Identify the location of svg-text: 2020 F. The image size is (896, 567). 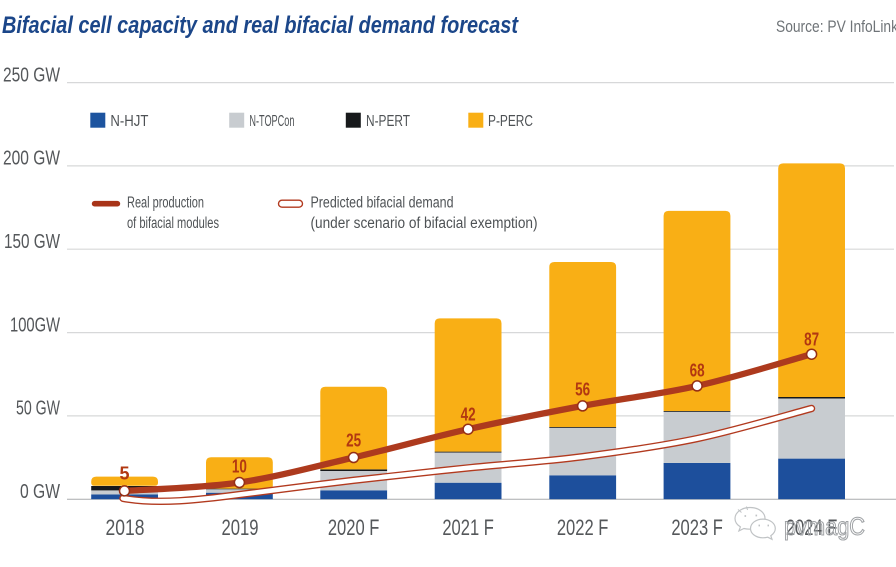
(354, 527).